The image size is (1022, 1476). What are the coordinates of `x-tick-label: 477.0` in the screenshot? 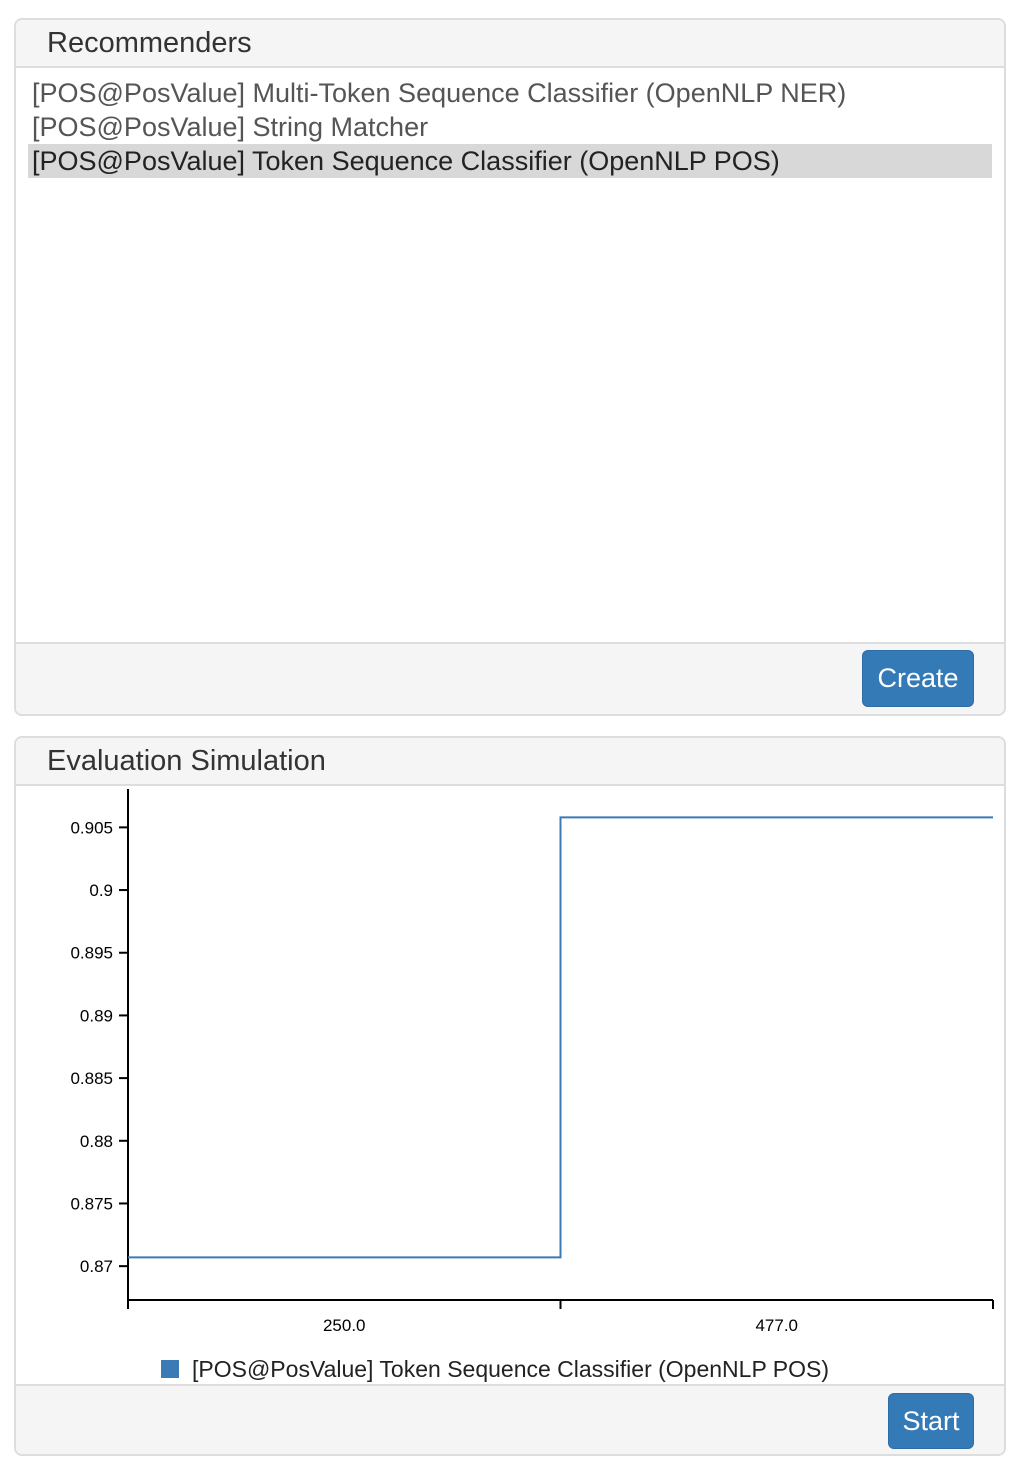 It's located at (776, 1325).